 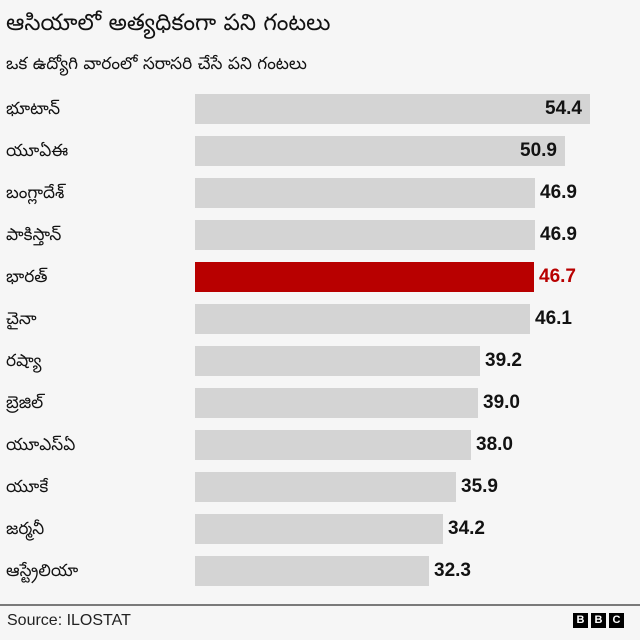 What do you see at coordinates (503, 360) in the screenshot?
I see `value-label: 39.2` at bounding box center [503, 360].